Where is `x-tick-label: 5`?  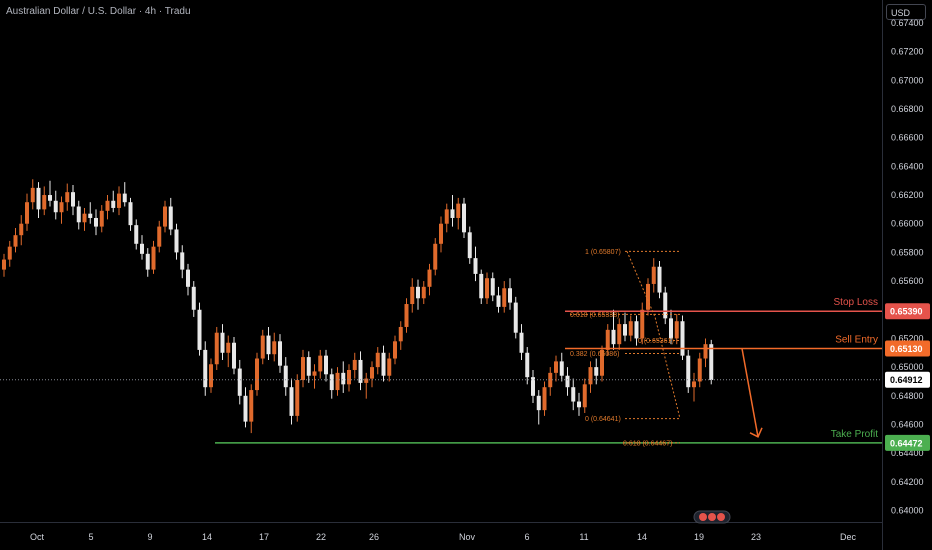 x-tick-label: 5 is located at coordinates (90, 537).